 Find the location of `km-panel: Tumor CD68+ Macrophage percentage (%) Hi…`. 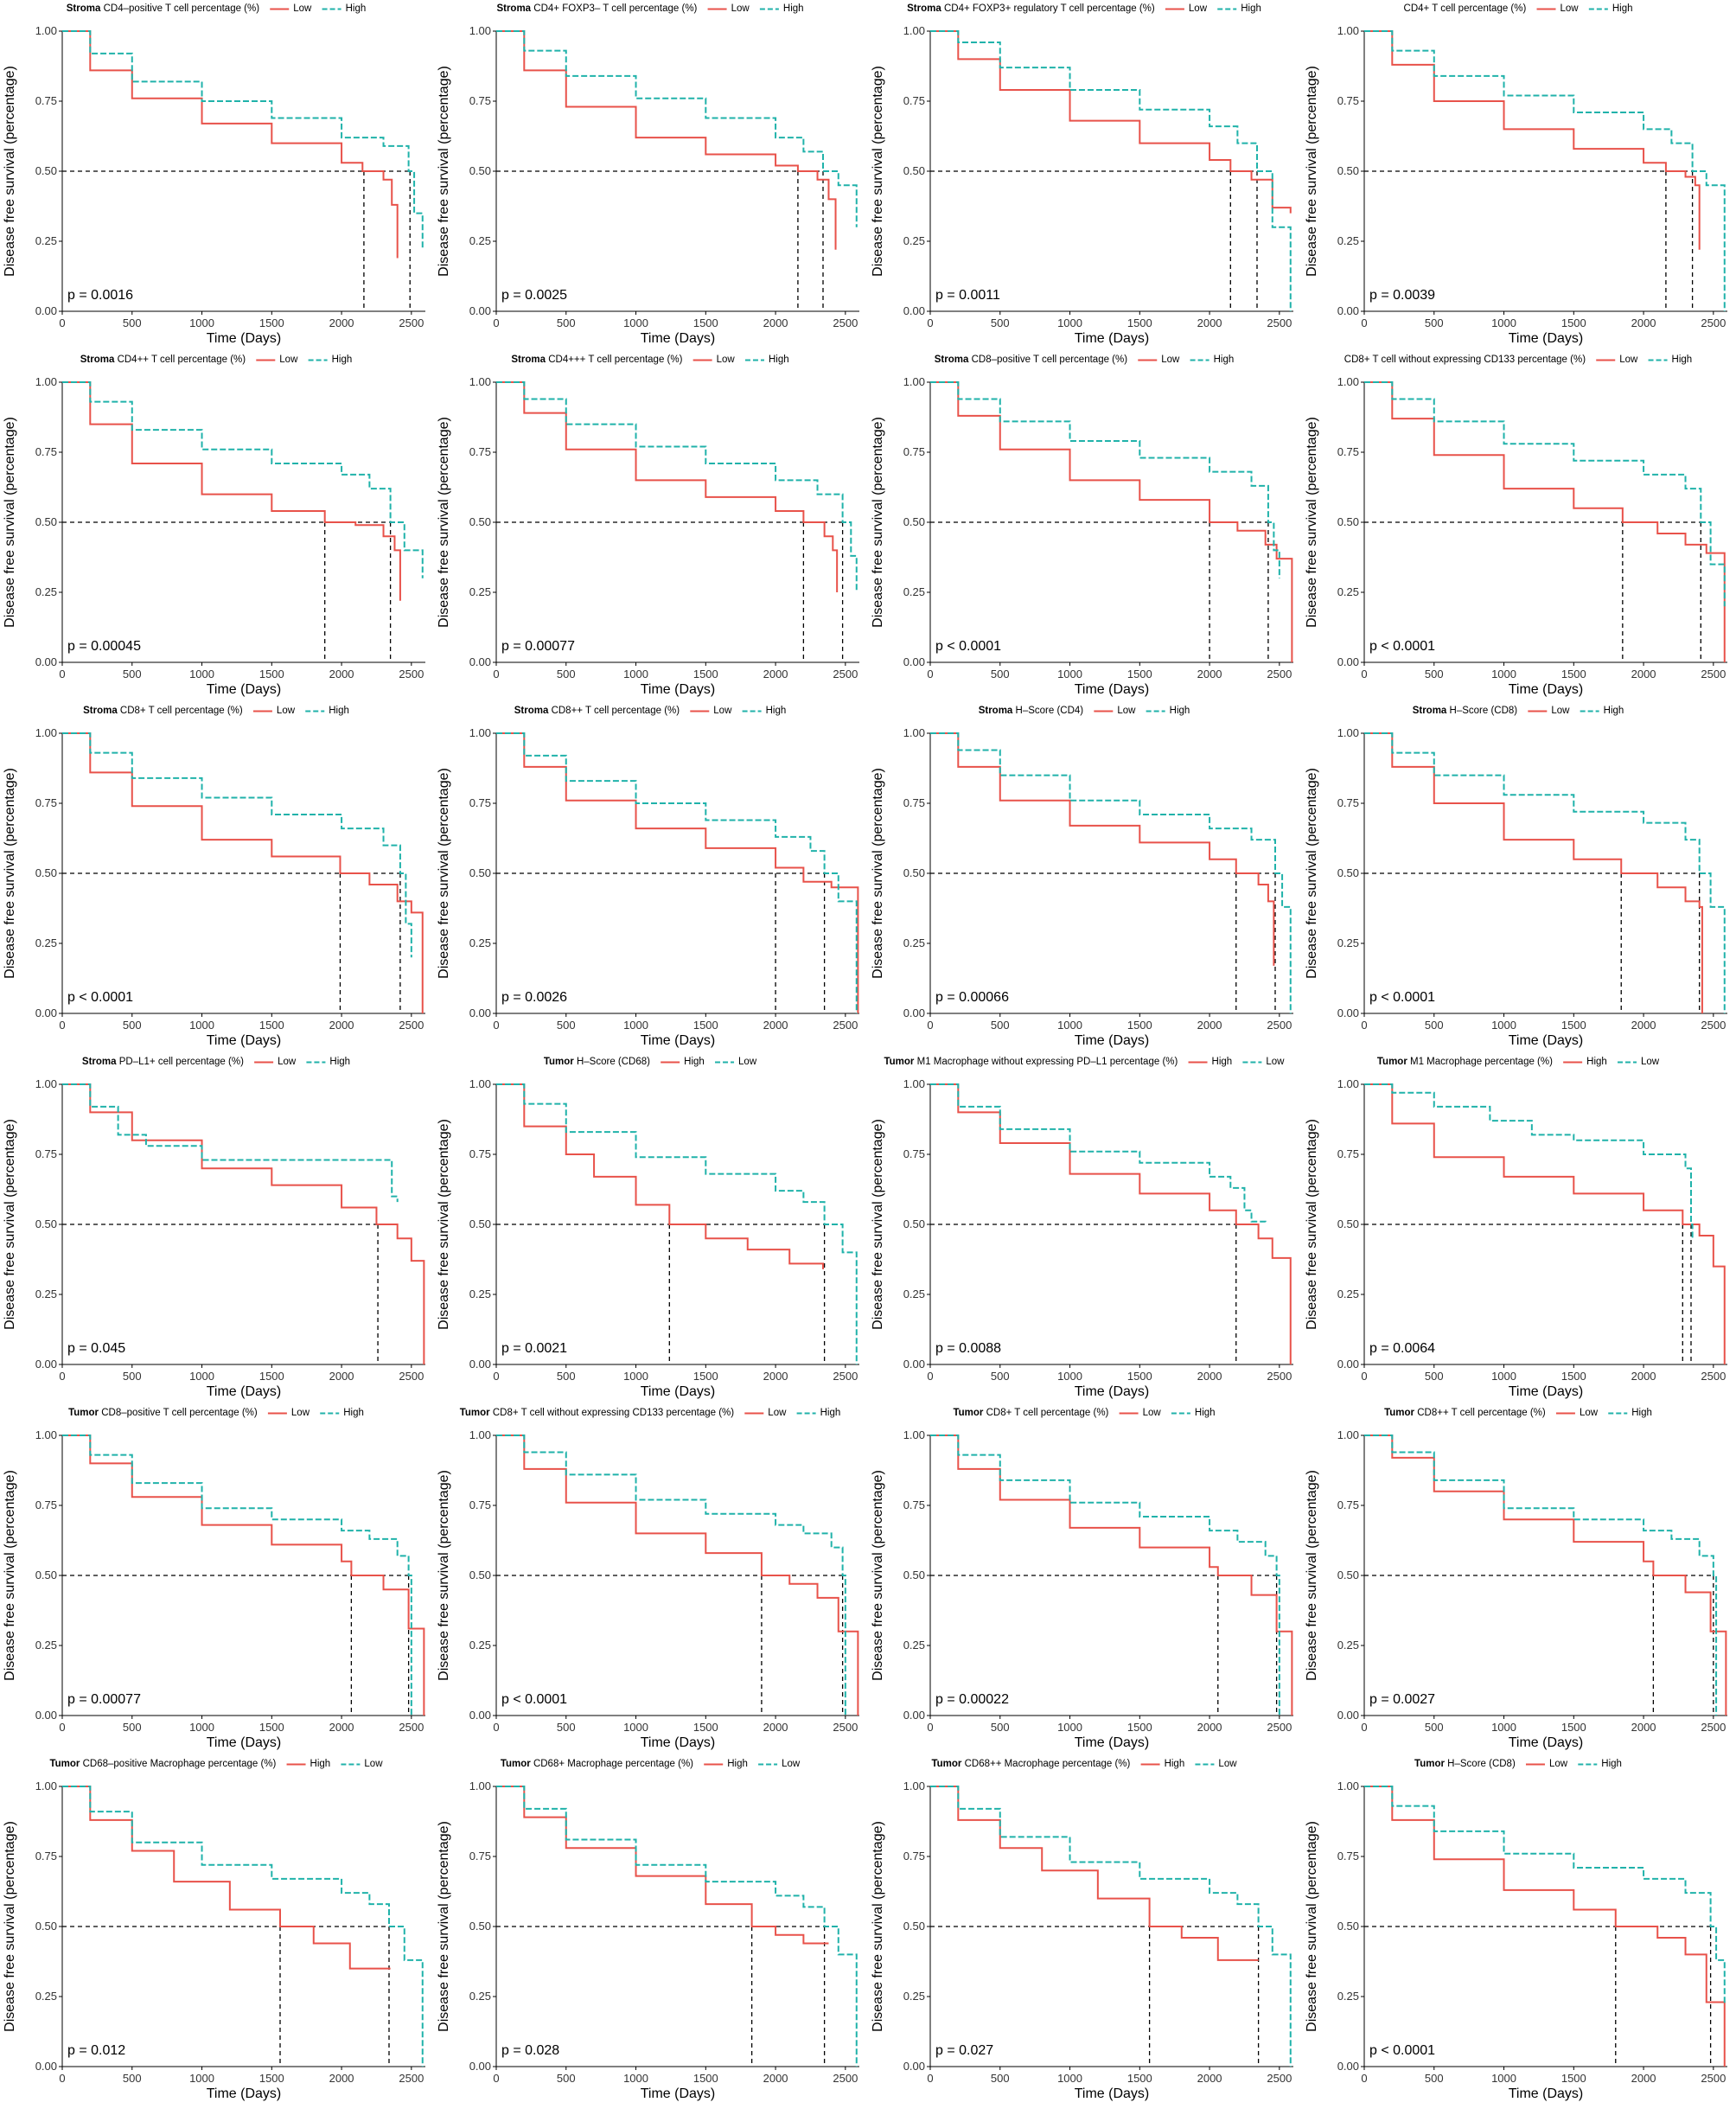

km-panel: Tumor CD68+ Macrophage percentage (%) Hi… is located at coordinates (650, 1931).